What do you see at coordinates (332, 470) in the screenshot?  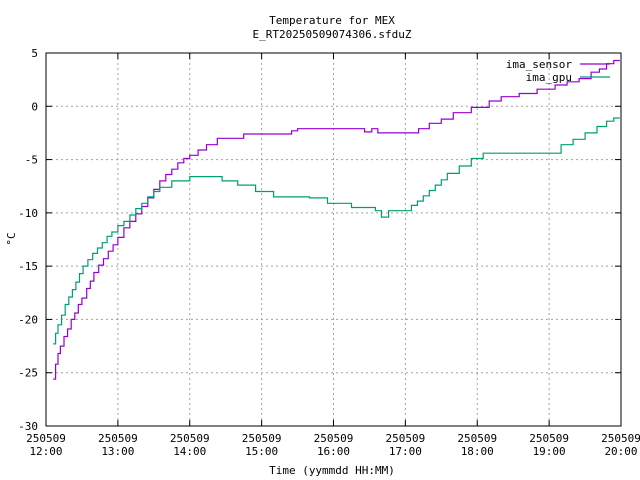 I see `x-axis-label: Time (yymmdd HH:MM)` at bounding box center [332, 470].